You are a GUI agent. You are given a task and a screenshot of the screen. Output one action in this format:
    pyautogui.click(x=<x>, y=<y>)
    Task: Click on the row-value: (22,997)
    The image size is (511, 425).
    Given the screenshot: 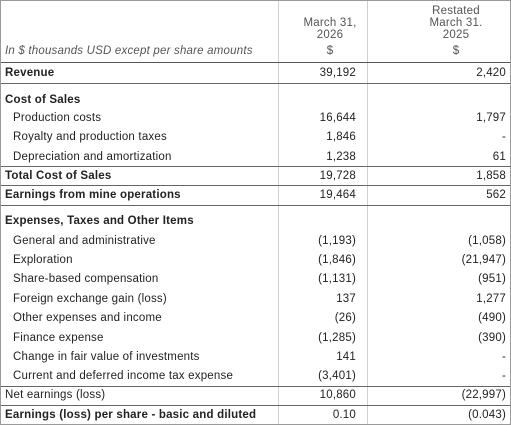 What is the action you would take?
    pyautogui.click(x=483, y=395)
    